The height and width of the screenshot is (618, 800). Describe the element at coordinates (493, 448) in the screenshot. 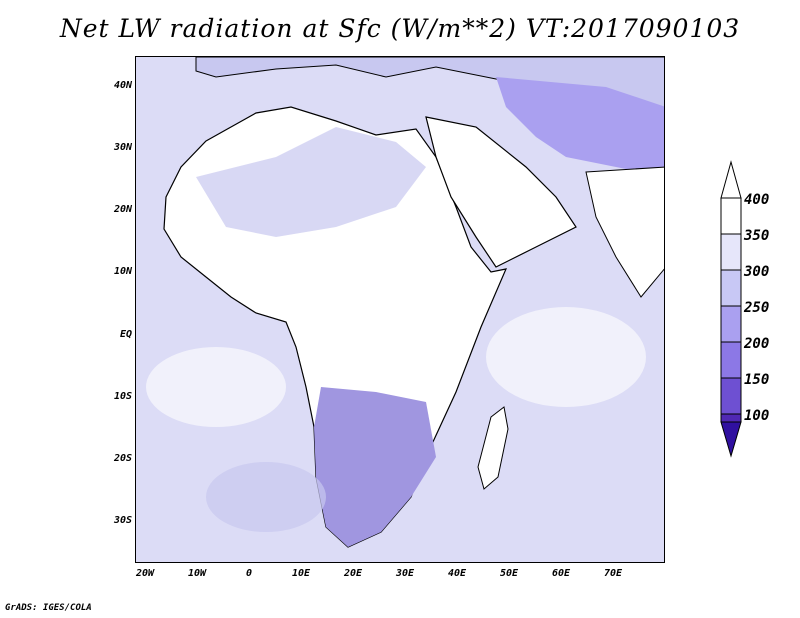

I see `madagascar-land` at that location.